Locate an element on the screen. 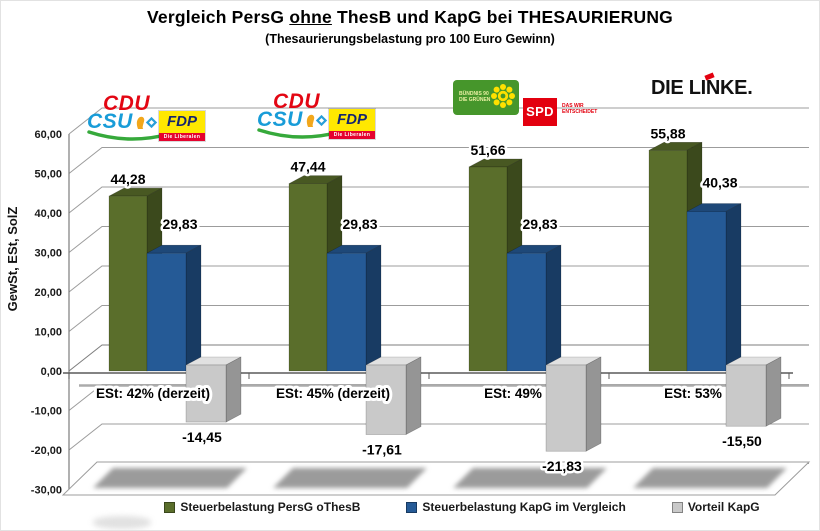  bar-s0-g0 is located at coordinates (128, 283).